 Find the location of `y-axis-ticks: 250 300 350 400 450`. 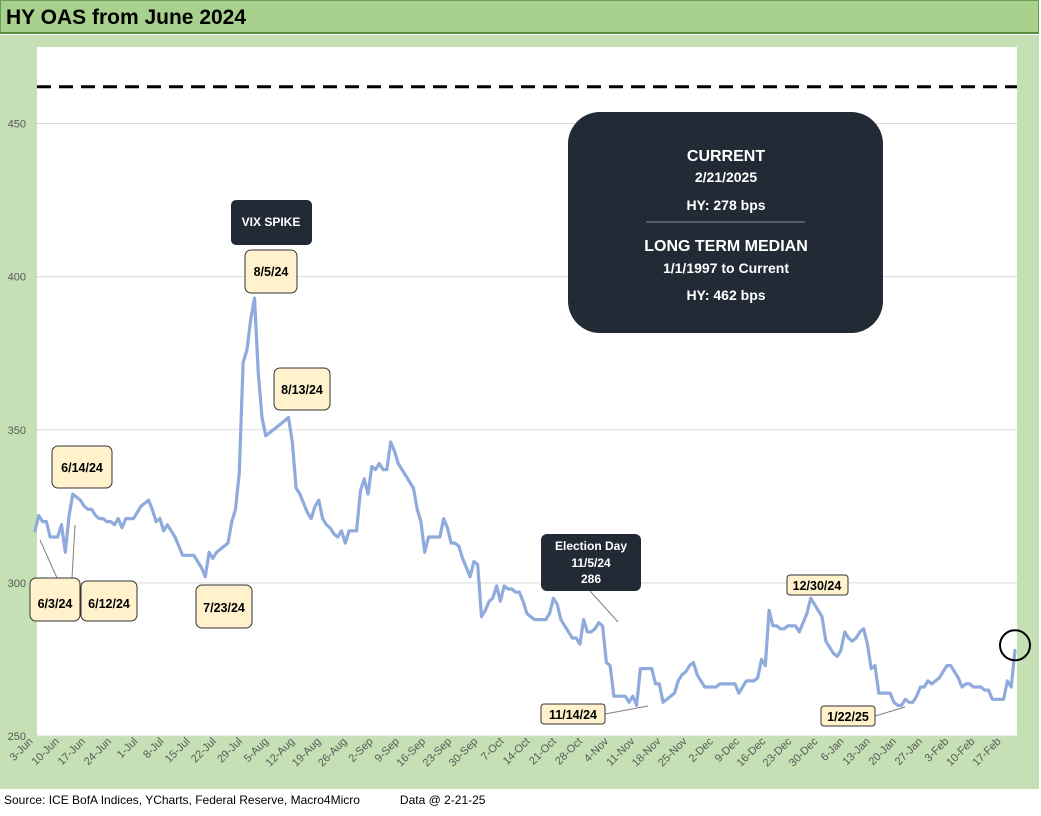

y-axis-ticks: 250 300 350 400 450 is located at coordinates (17, 431).